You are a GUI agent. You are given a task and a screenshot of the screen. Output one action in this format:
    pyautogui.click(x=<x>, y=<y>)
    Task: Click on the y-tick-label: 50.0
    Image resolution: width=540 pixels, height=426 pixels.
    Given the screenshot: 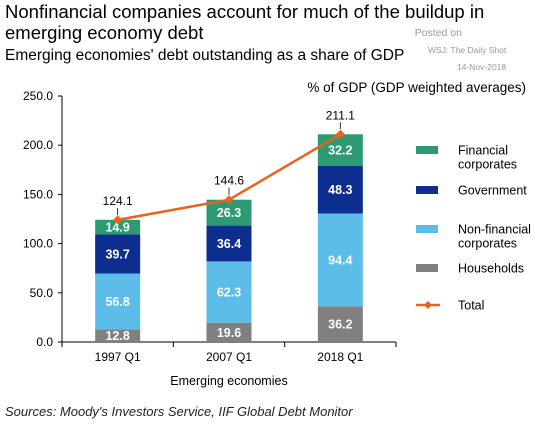 What is the action you would take?
    pyautogui.click(x=42, y=293)
    